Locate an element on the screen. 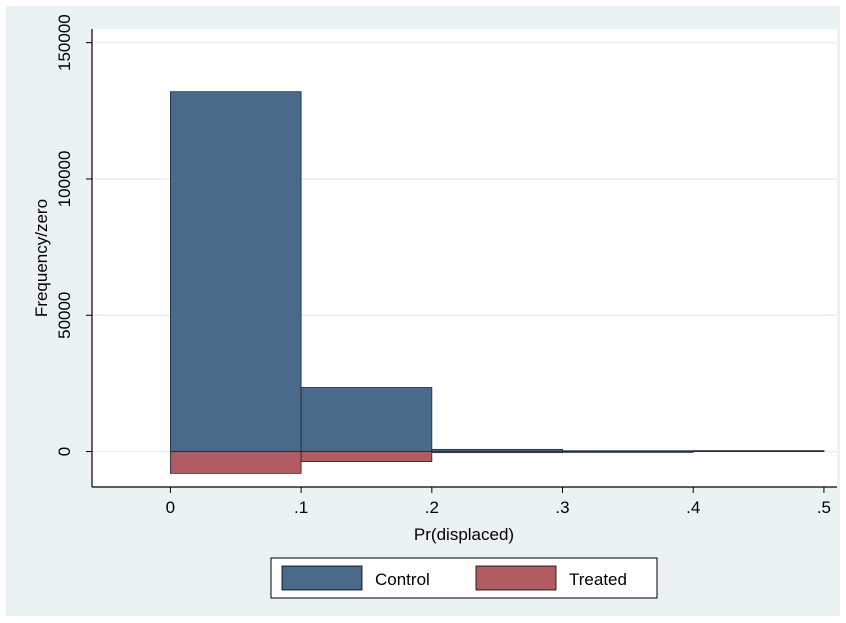 This screenshot has height=623, width=846. x-tick-label-3: .3 is located at coordinates (562, 507).